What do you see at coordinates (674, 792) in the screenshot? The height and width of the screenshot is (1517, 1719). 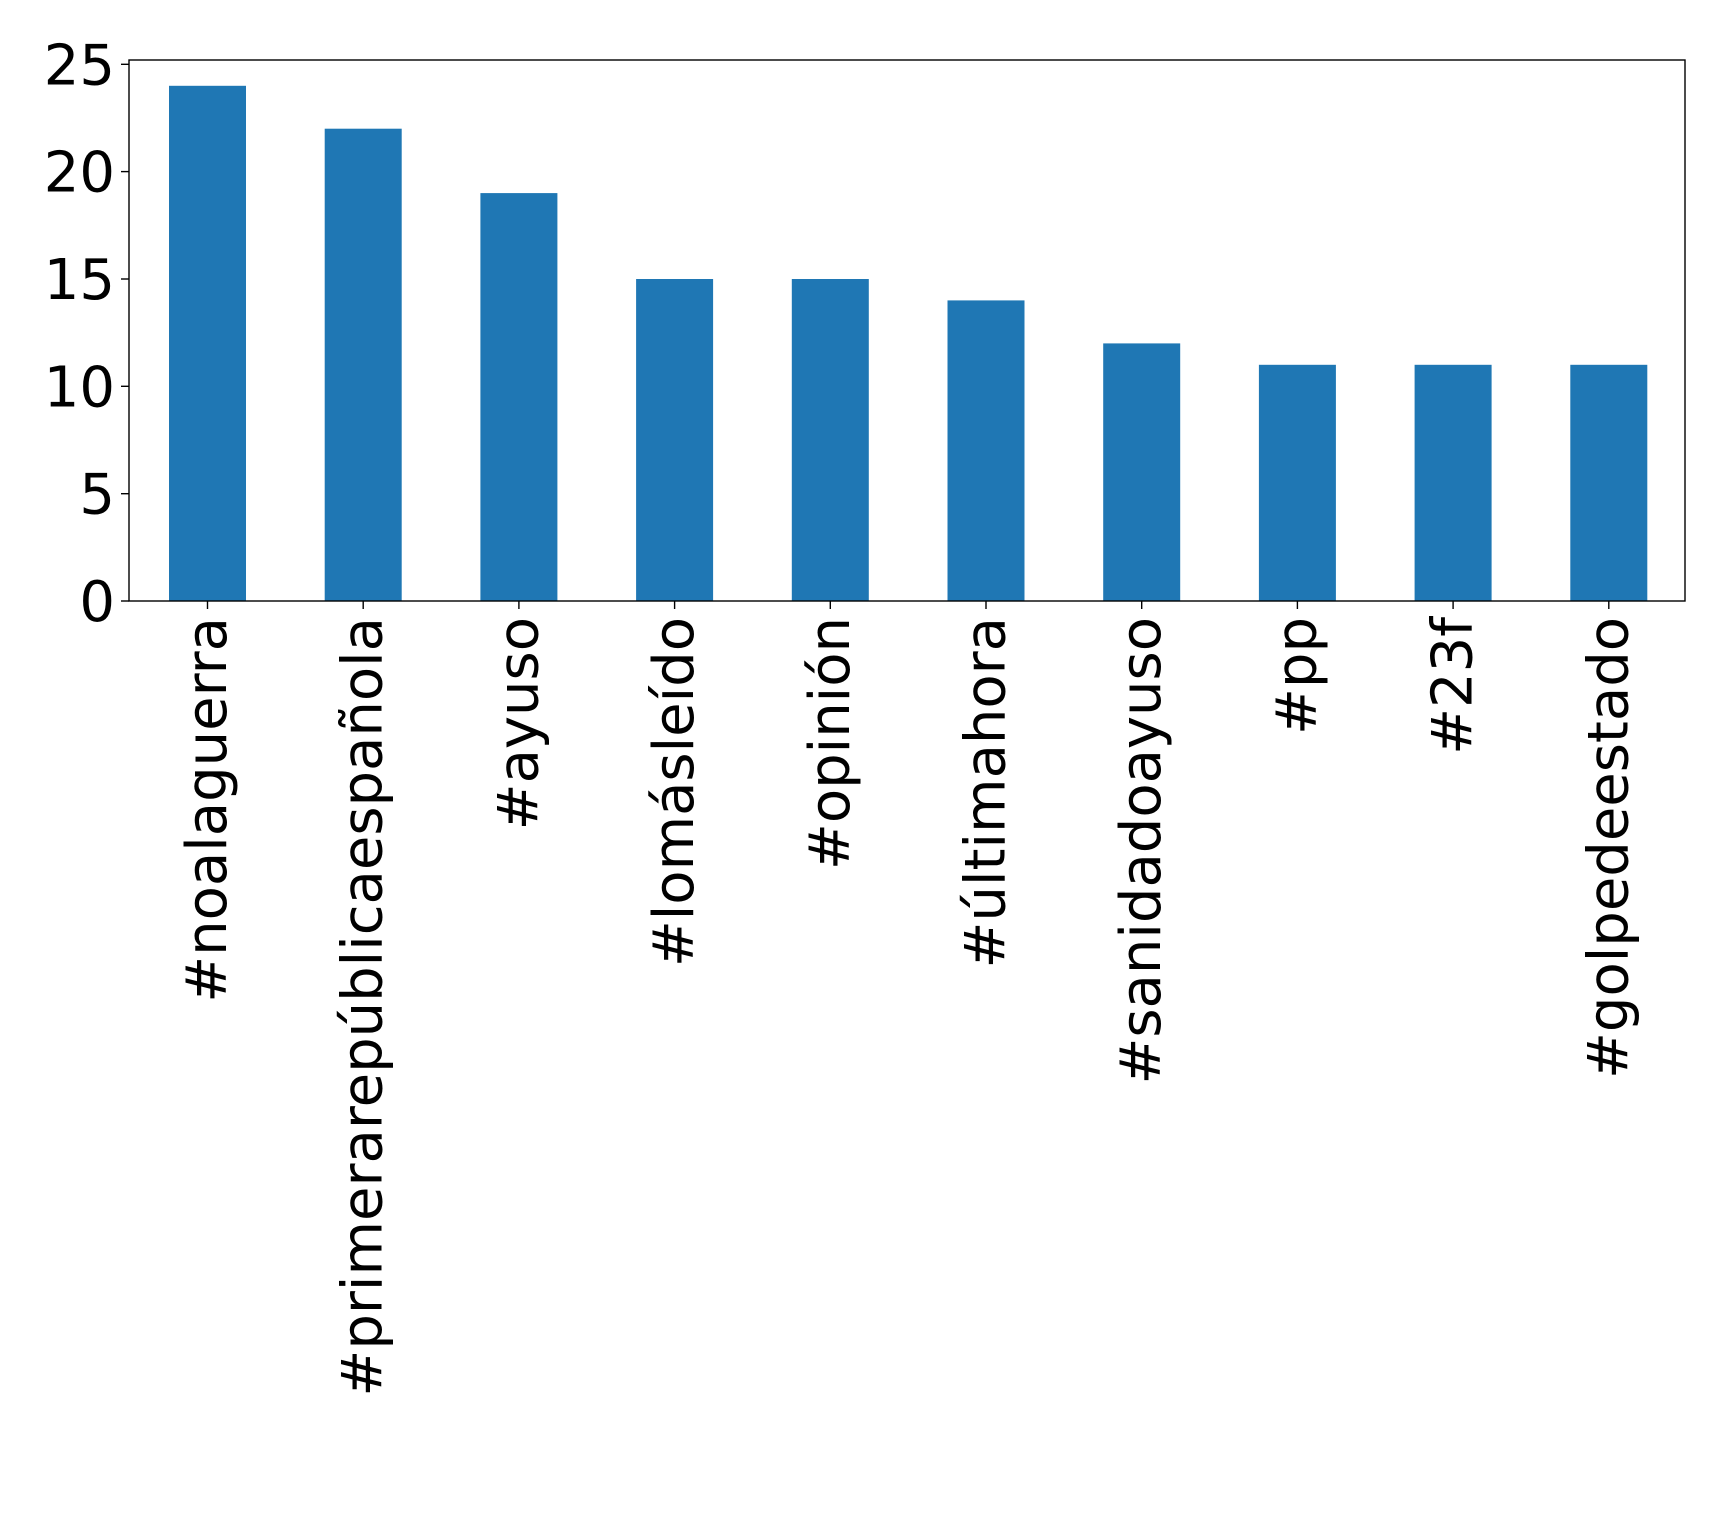 I see `x-tick-label-3: #lomásleído` at bounding box center [674, 792].